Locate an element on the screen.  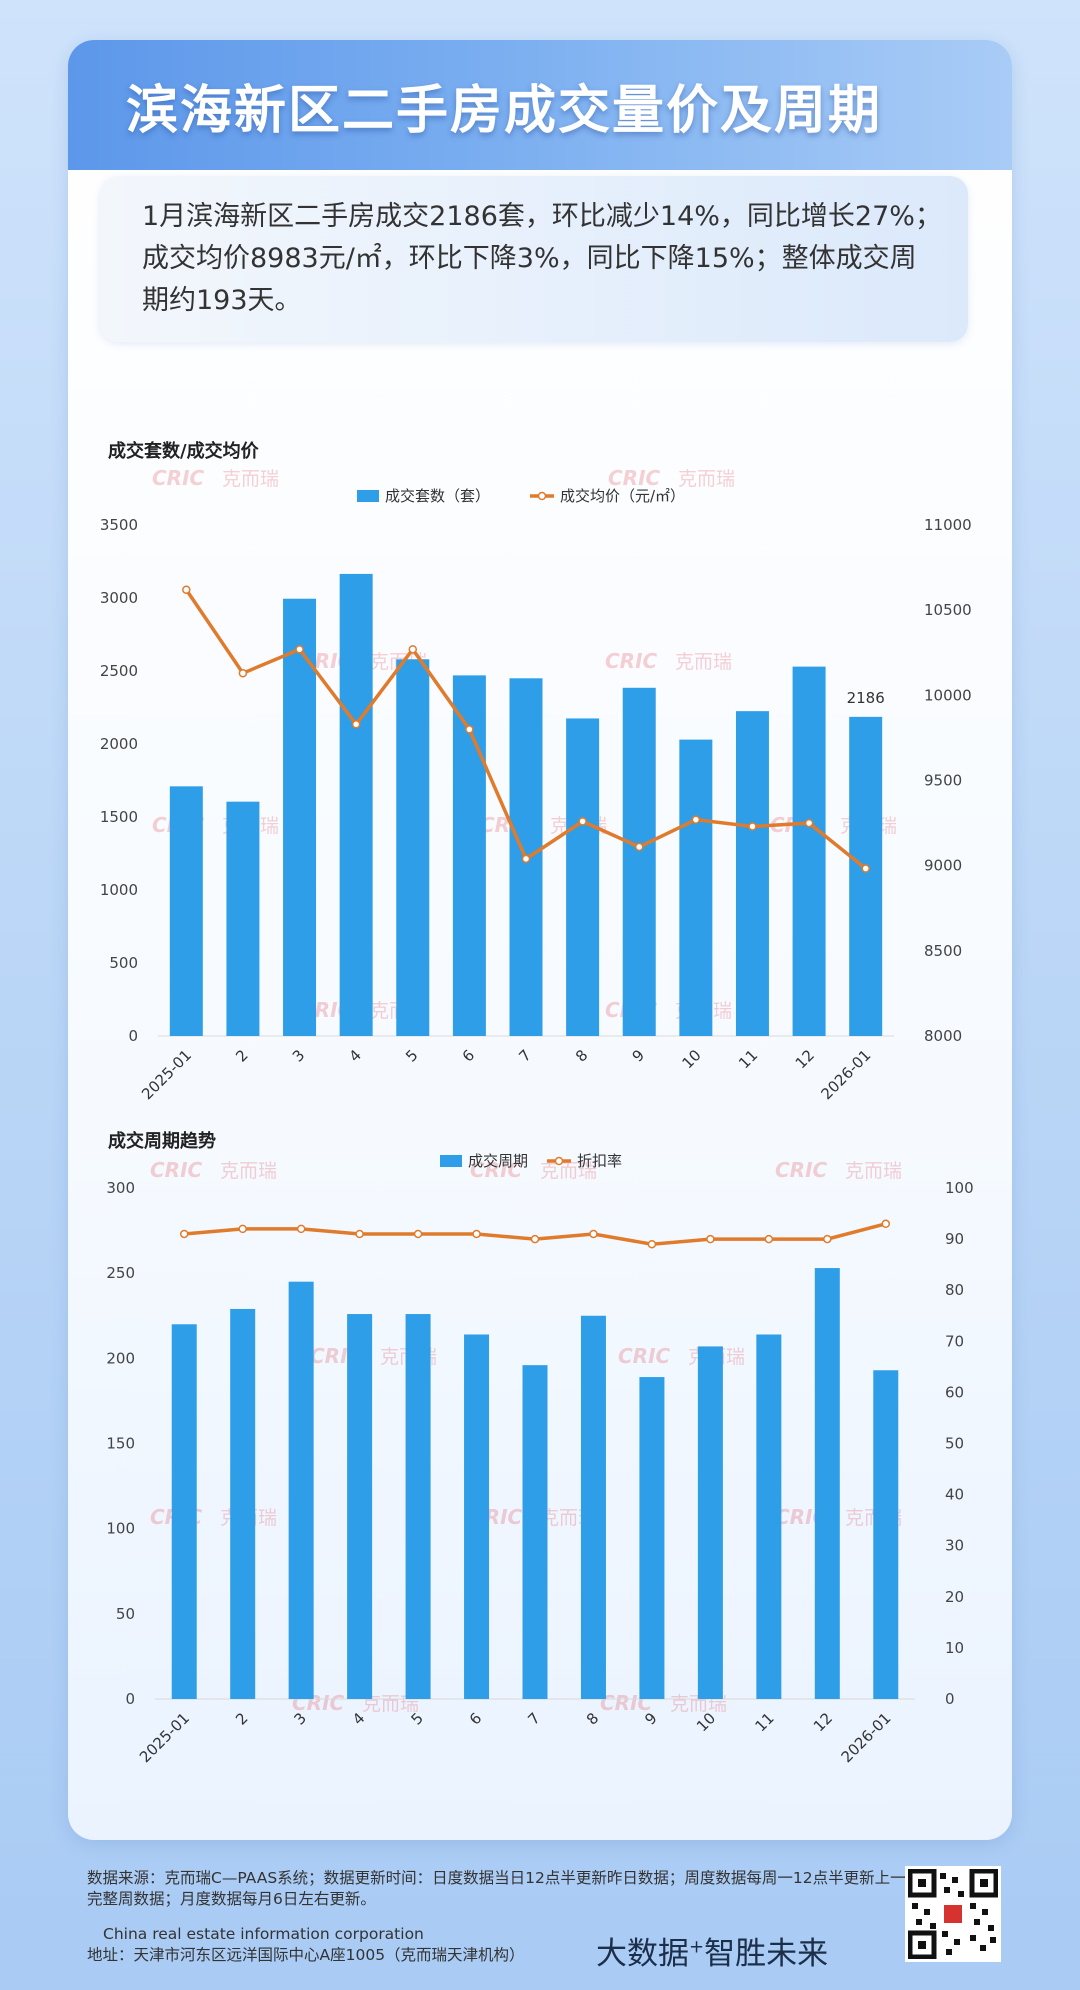
x-tick-label: 11 is located at coordinates (764, 1722).